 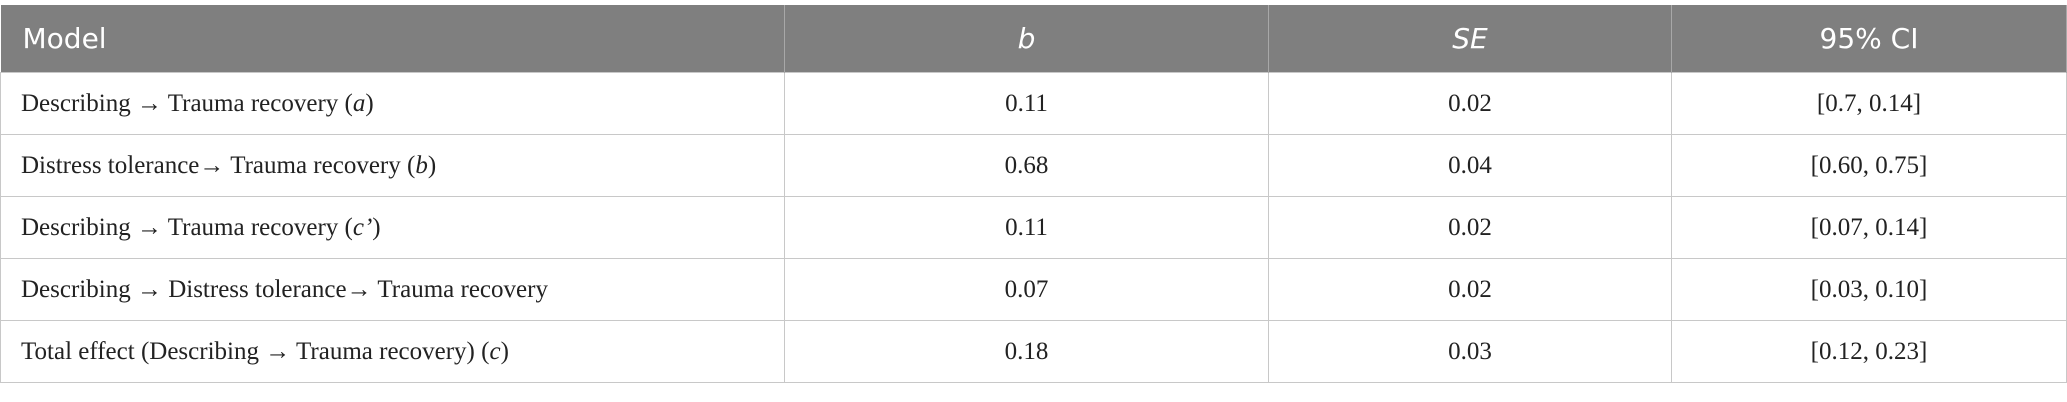 What do you see at coordinates (1869, 227) in the screenshot?
I see `value-cell: [0.07, 0.14]` at bounding box center [1869, 227].